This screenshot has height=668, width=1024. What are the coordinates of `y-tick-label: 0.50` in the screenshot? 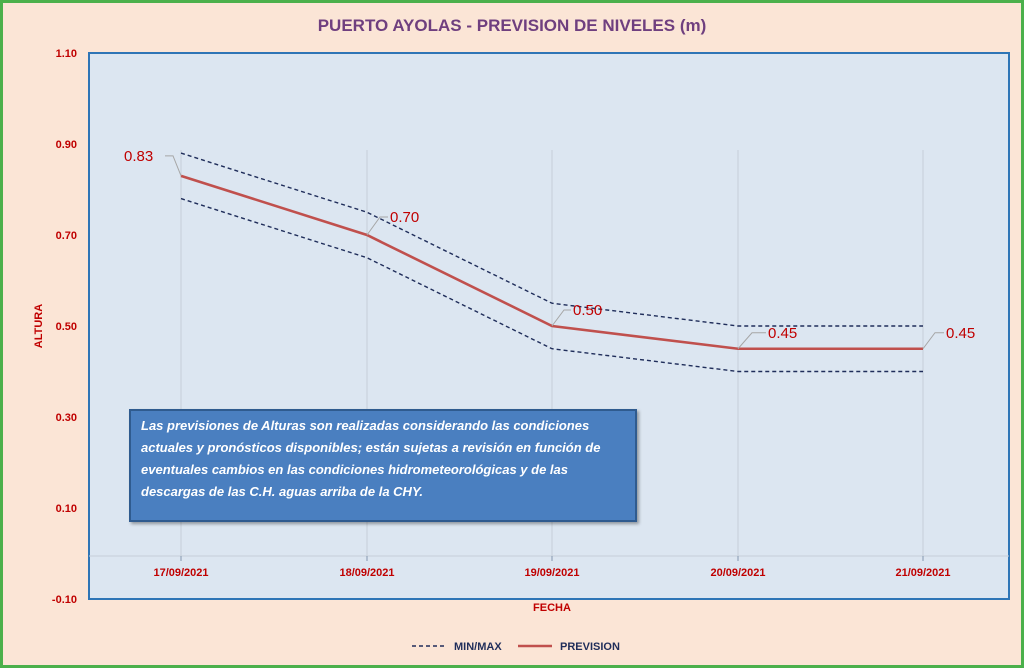 It's located at (66, 327).